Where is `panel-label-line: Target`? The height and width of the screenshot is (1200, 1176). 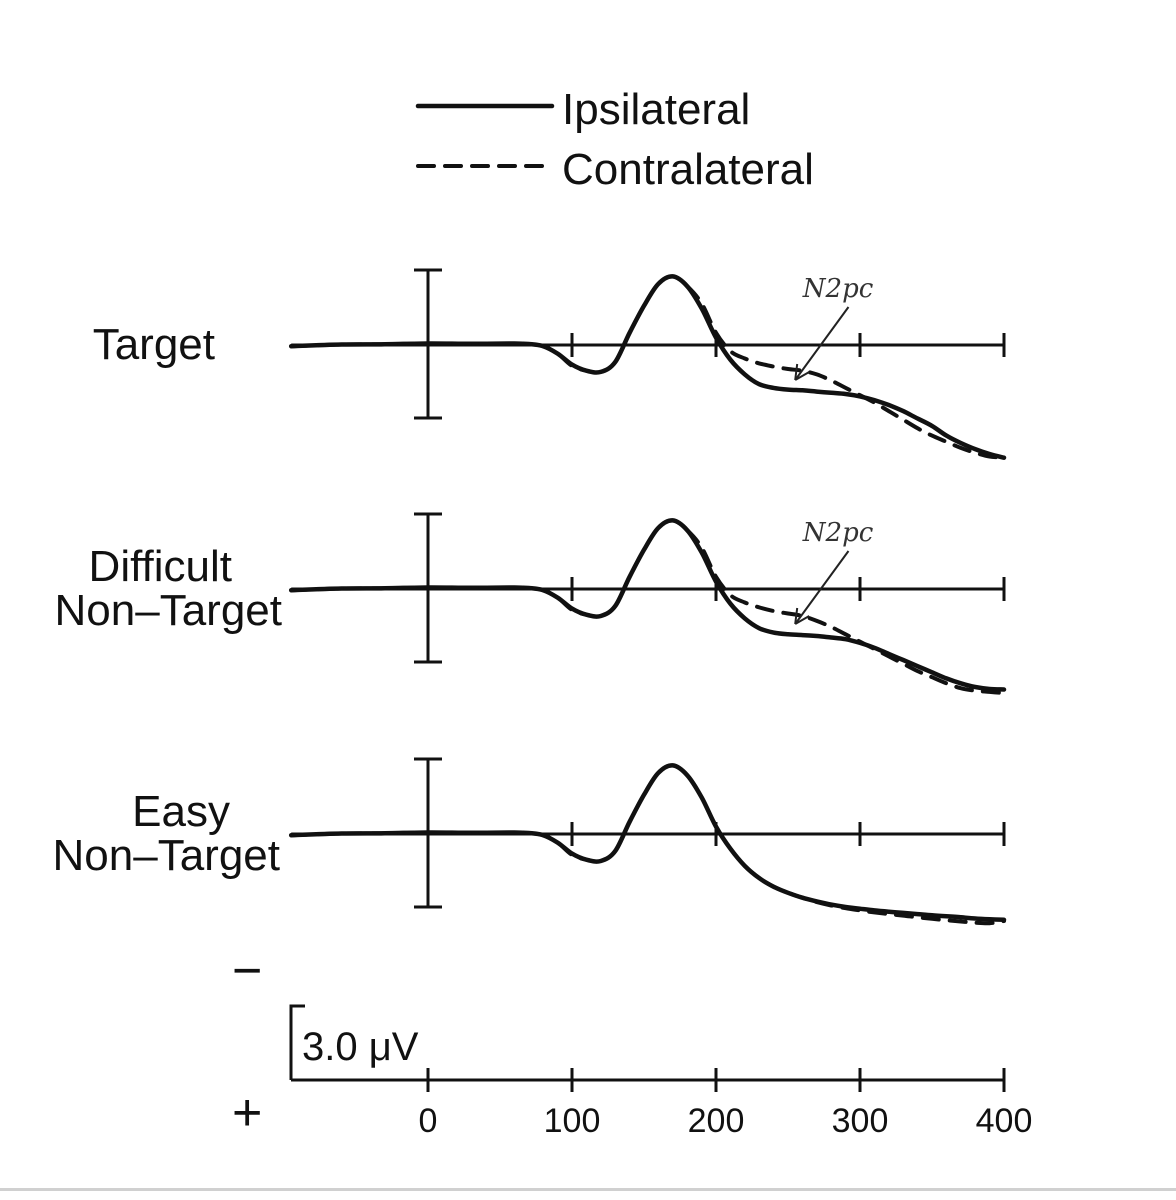
panel-label-line: Target is located at coordinates (154, 344).